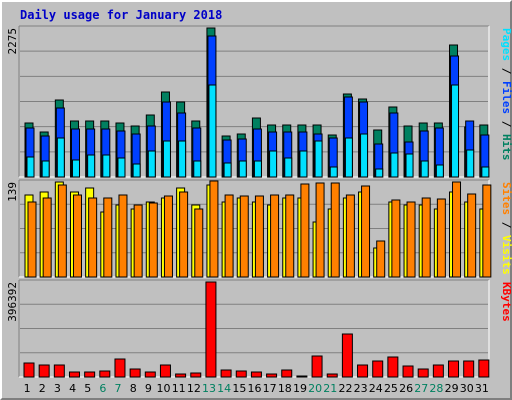 The width and height of the screenshot is (512, 400). Describe the element at coordinates (506, 147) in the screenshot. I see `legend-hits: Hits` at that location.